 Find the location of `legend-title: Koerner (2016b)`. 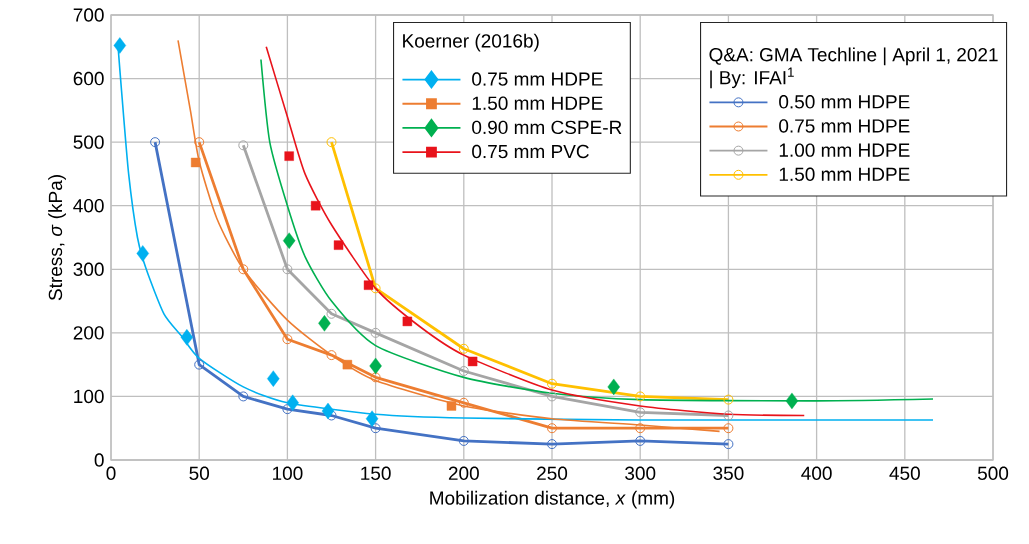

legend-title: Koerner (2016b) is located at coordinates (471, 42).